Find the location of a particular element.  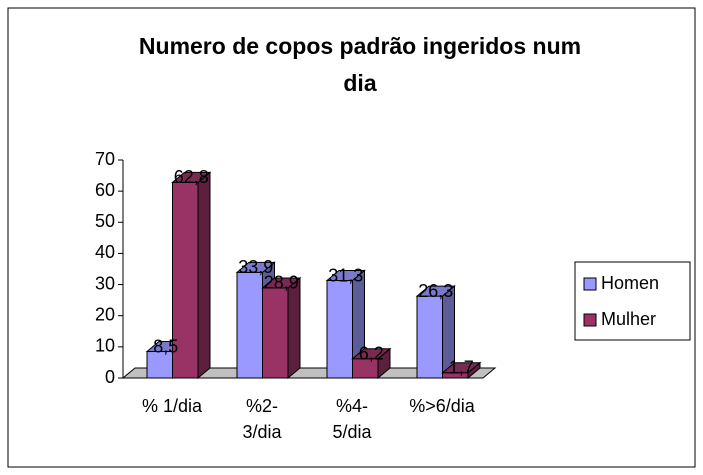

y-tick-label: 0 is located at coordinates (110, 377).